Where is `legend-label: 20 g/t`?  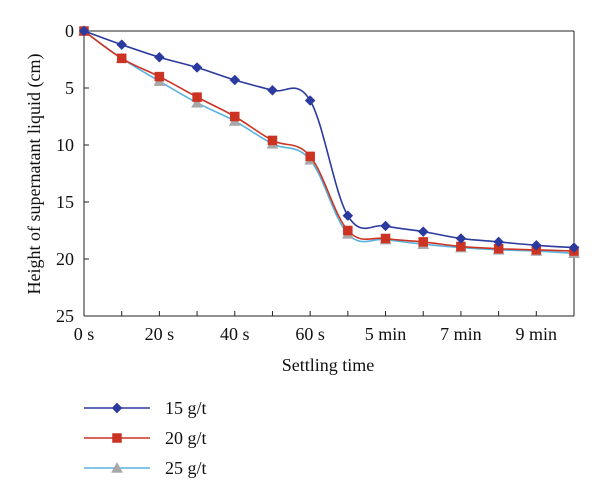
legend-label: 20 g/t is located at coordinates (186, 438).